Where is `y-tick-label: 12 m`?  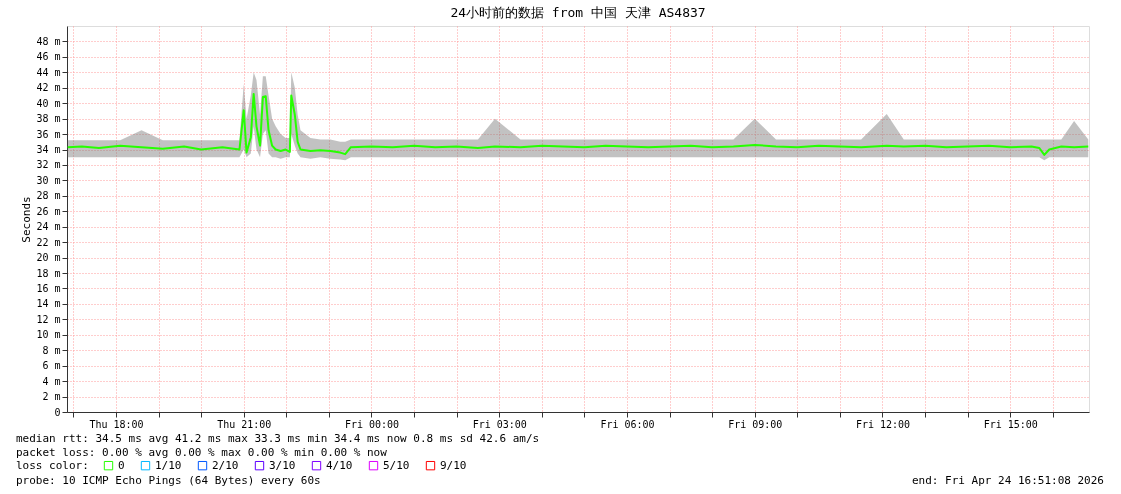 y-tick-label: 12 m is located at coordinates (48, 319).